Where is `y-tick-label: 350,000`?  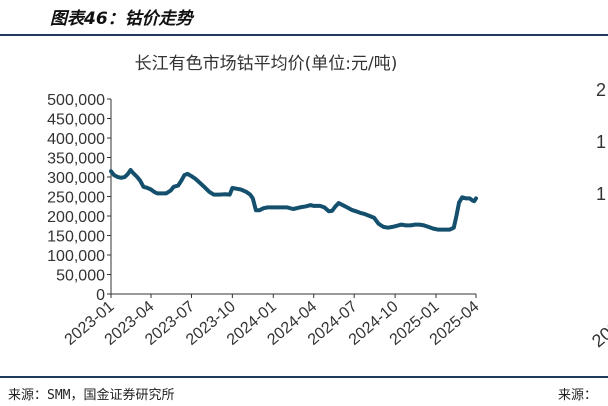 y-tick-label: 350,000 is located at coordinates (76, 159).